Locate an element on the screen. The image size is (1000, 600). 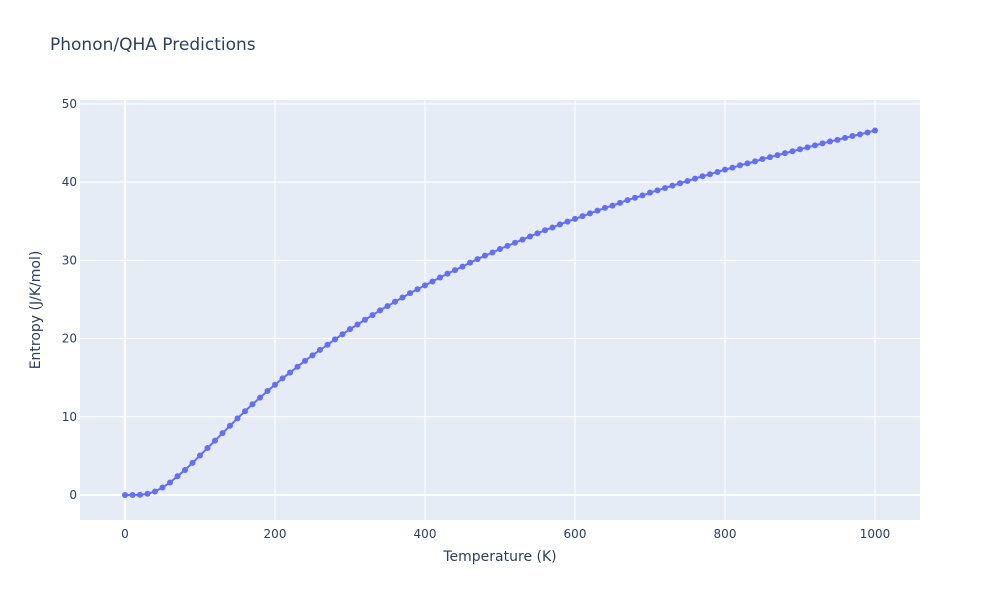
y-tick-label-2: 20 is located at coordinates (69, 339).